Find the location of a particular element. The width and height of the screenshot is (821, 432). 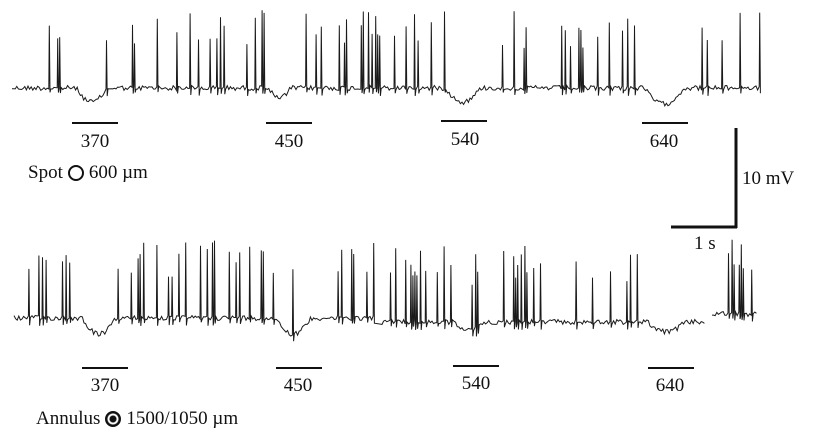

condition-size: 1500/1050 µm is located at coordinates (182, 418).